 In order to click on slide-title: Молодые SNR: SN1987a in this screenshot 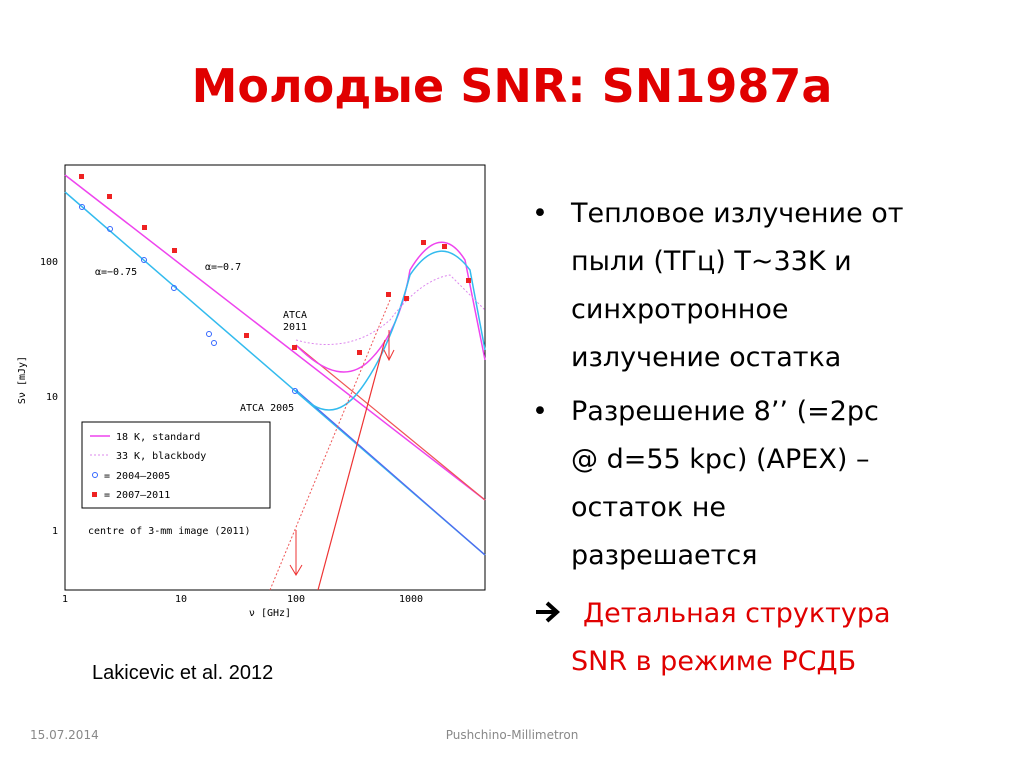, I will do `click(512, 86)`.